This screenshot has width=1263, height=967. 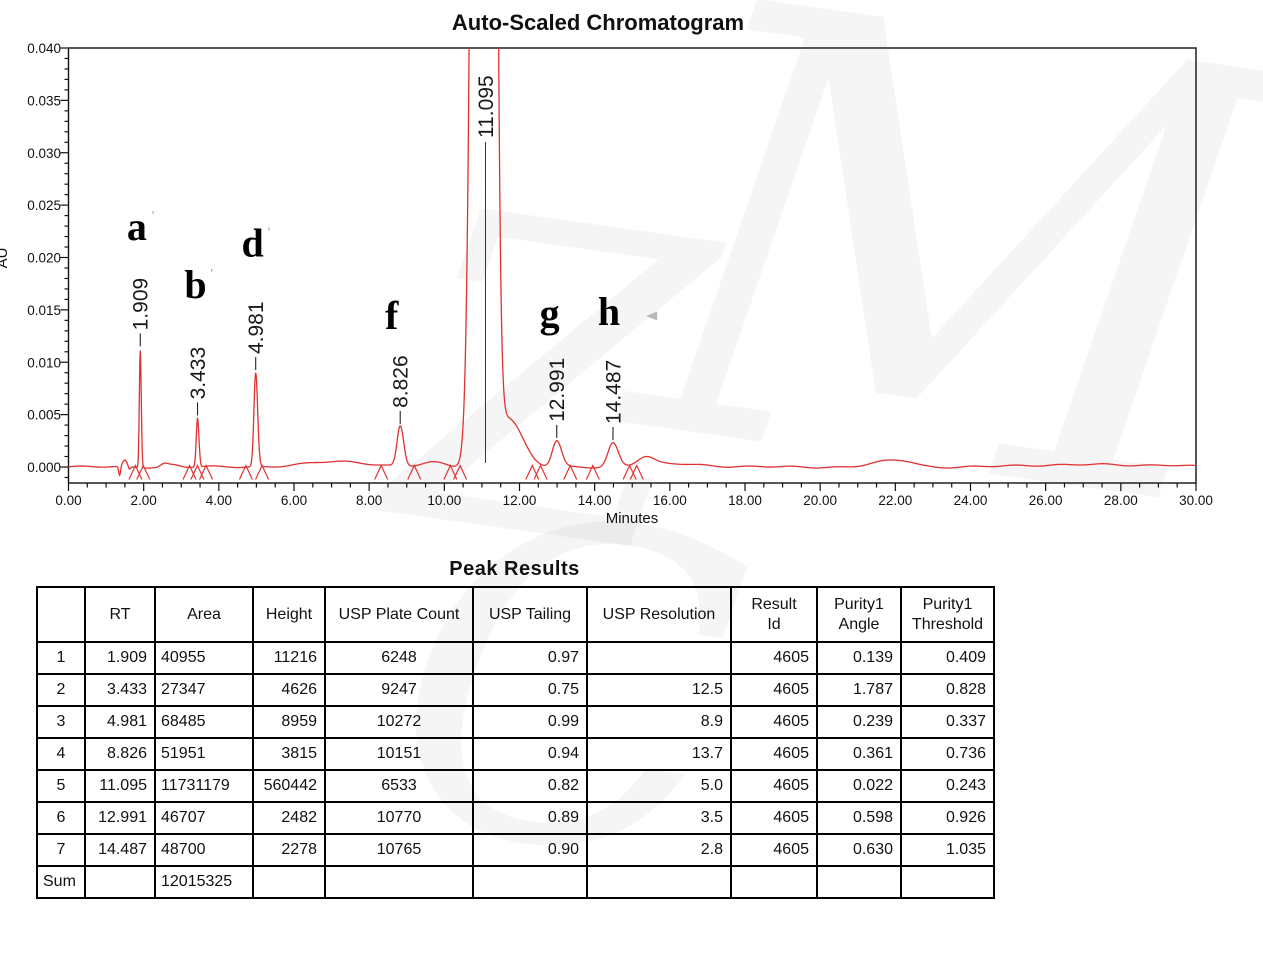 What do you see at coordinates (289, 786) in the screenshot?
I see `table-cell: 560442` at bounding box center [289, 786].